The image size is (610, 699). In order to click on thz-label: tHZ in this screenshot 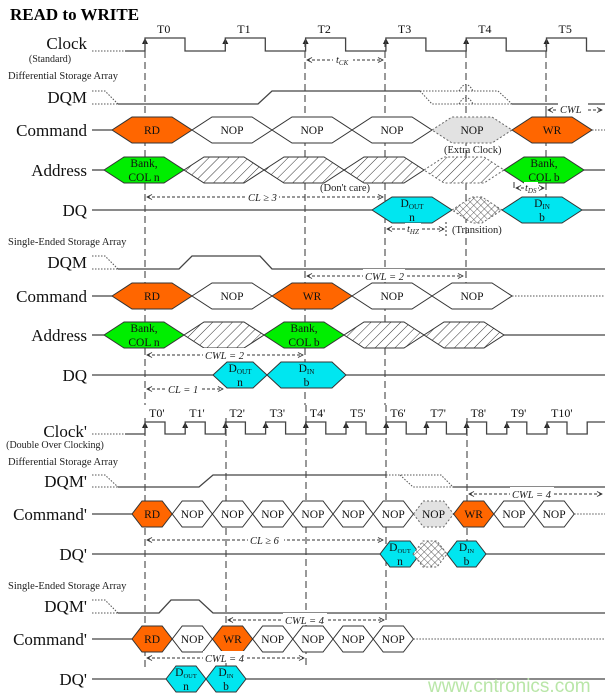, I will do `click(413, 230)`.